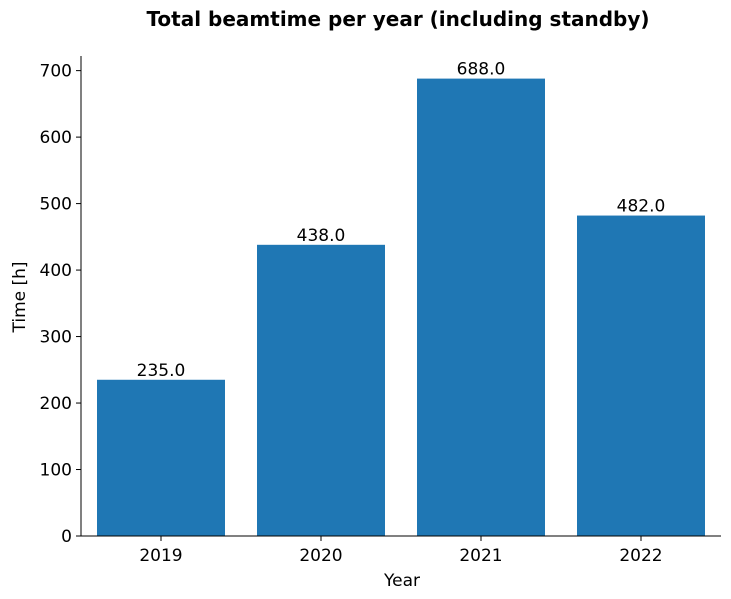 The width and height of the screenshot is (731, 599). Describe the element at coordinates (60, 304) in the screenshot. I see `y-ticks-group: 0 100 200 300 400 500 600 700` at that location.